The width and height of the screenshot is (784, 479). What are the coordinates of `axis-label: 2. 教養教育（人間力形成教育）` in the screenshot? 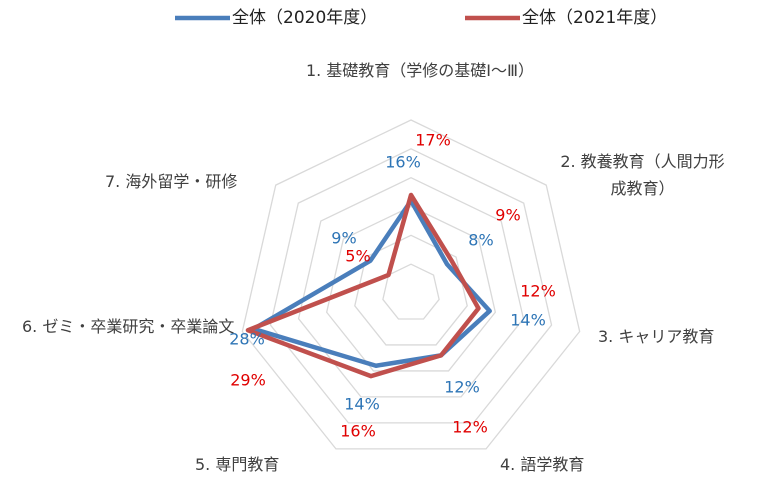 It's located at (642, 175).